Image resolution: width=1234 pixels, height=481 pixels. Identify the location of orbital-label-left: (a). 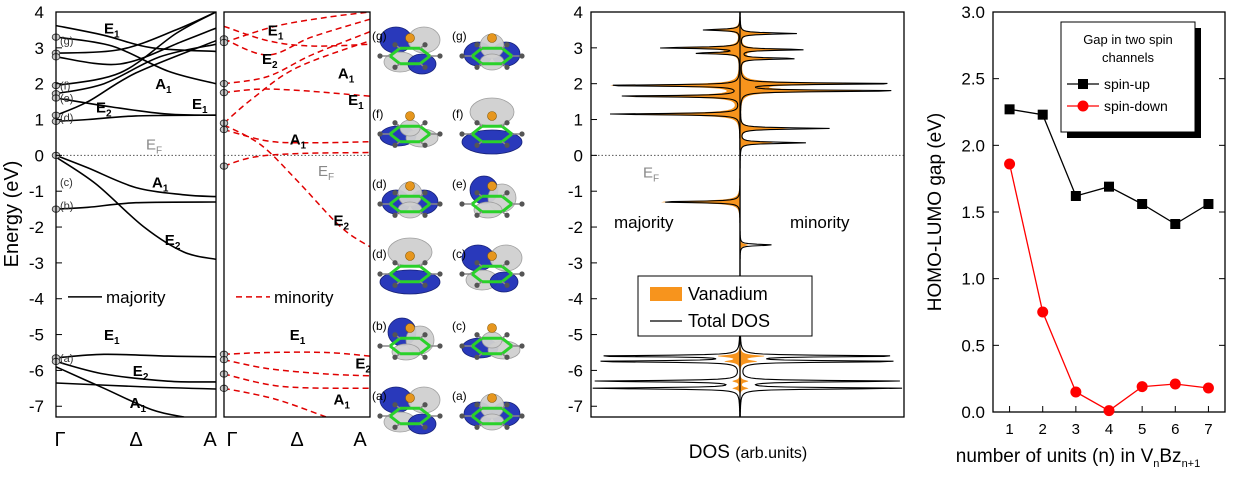
(379, 396).